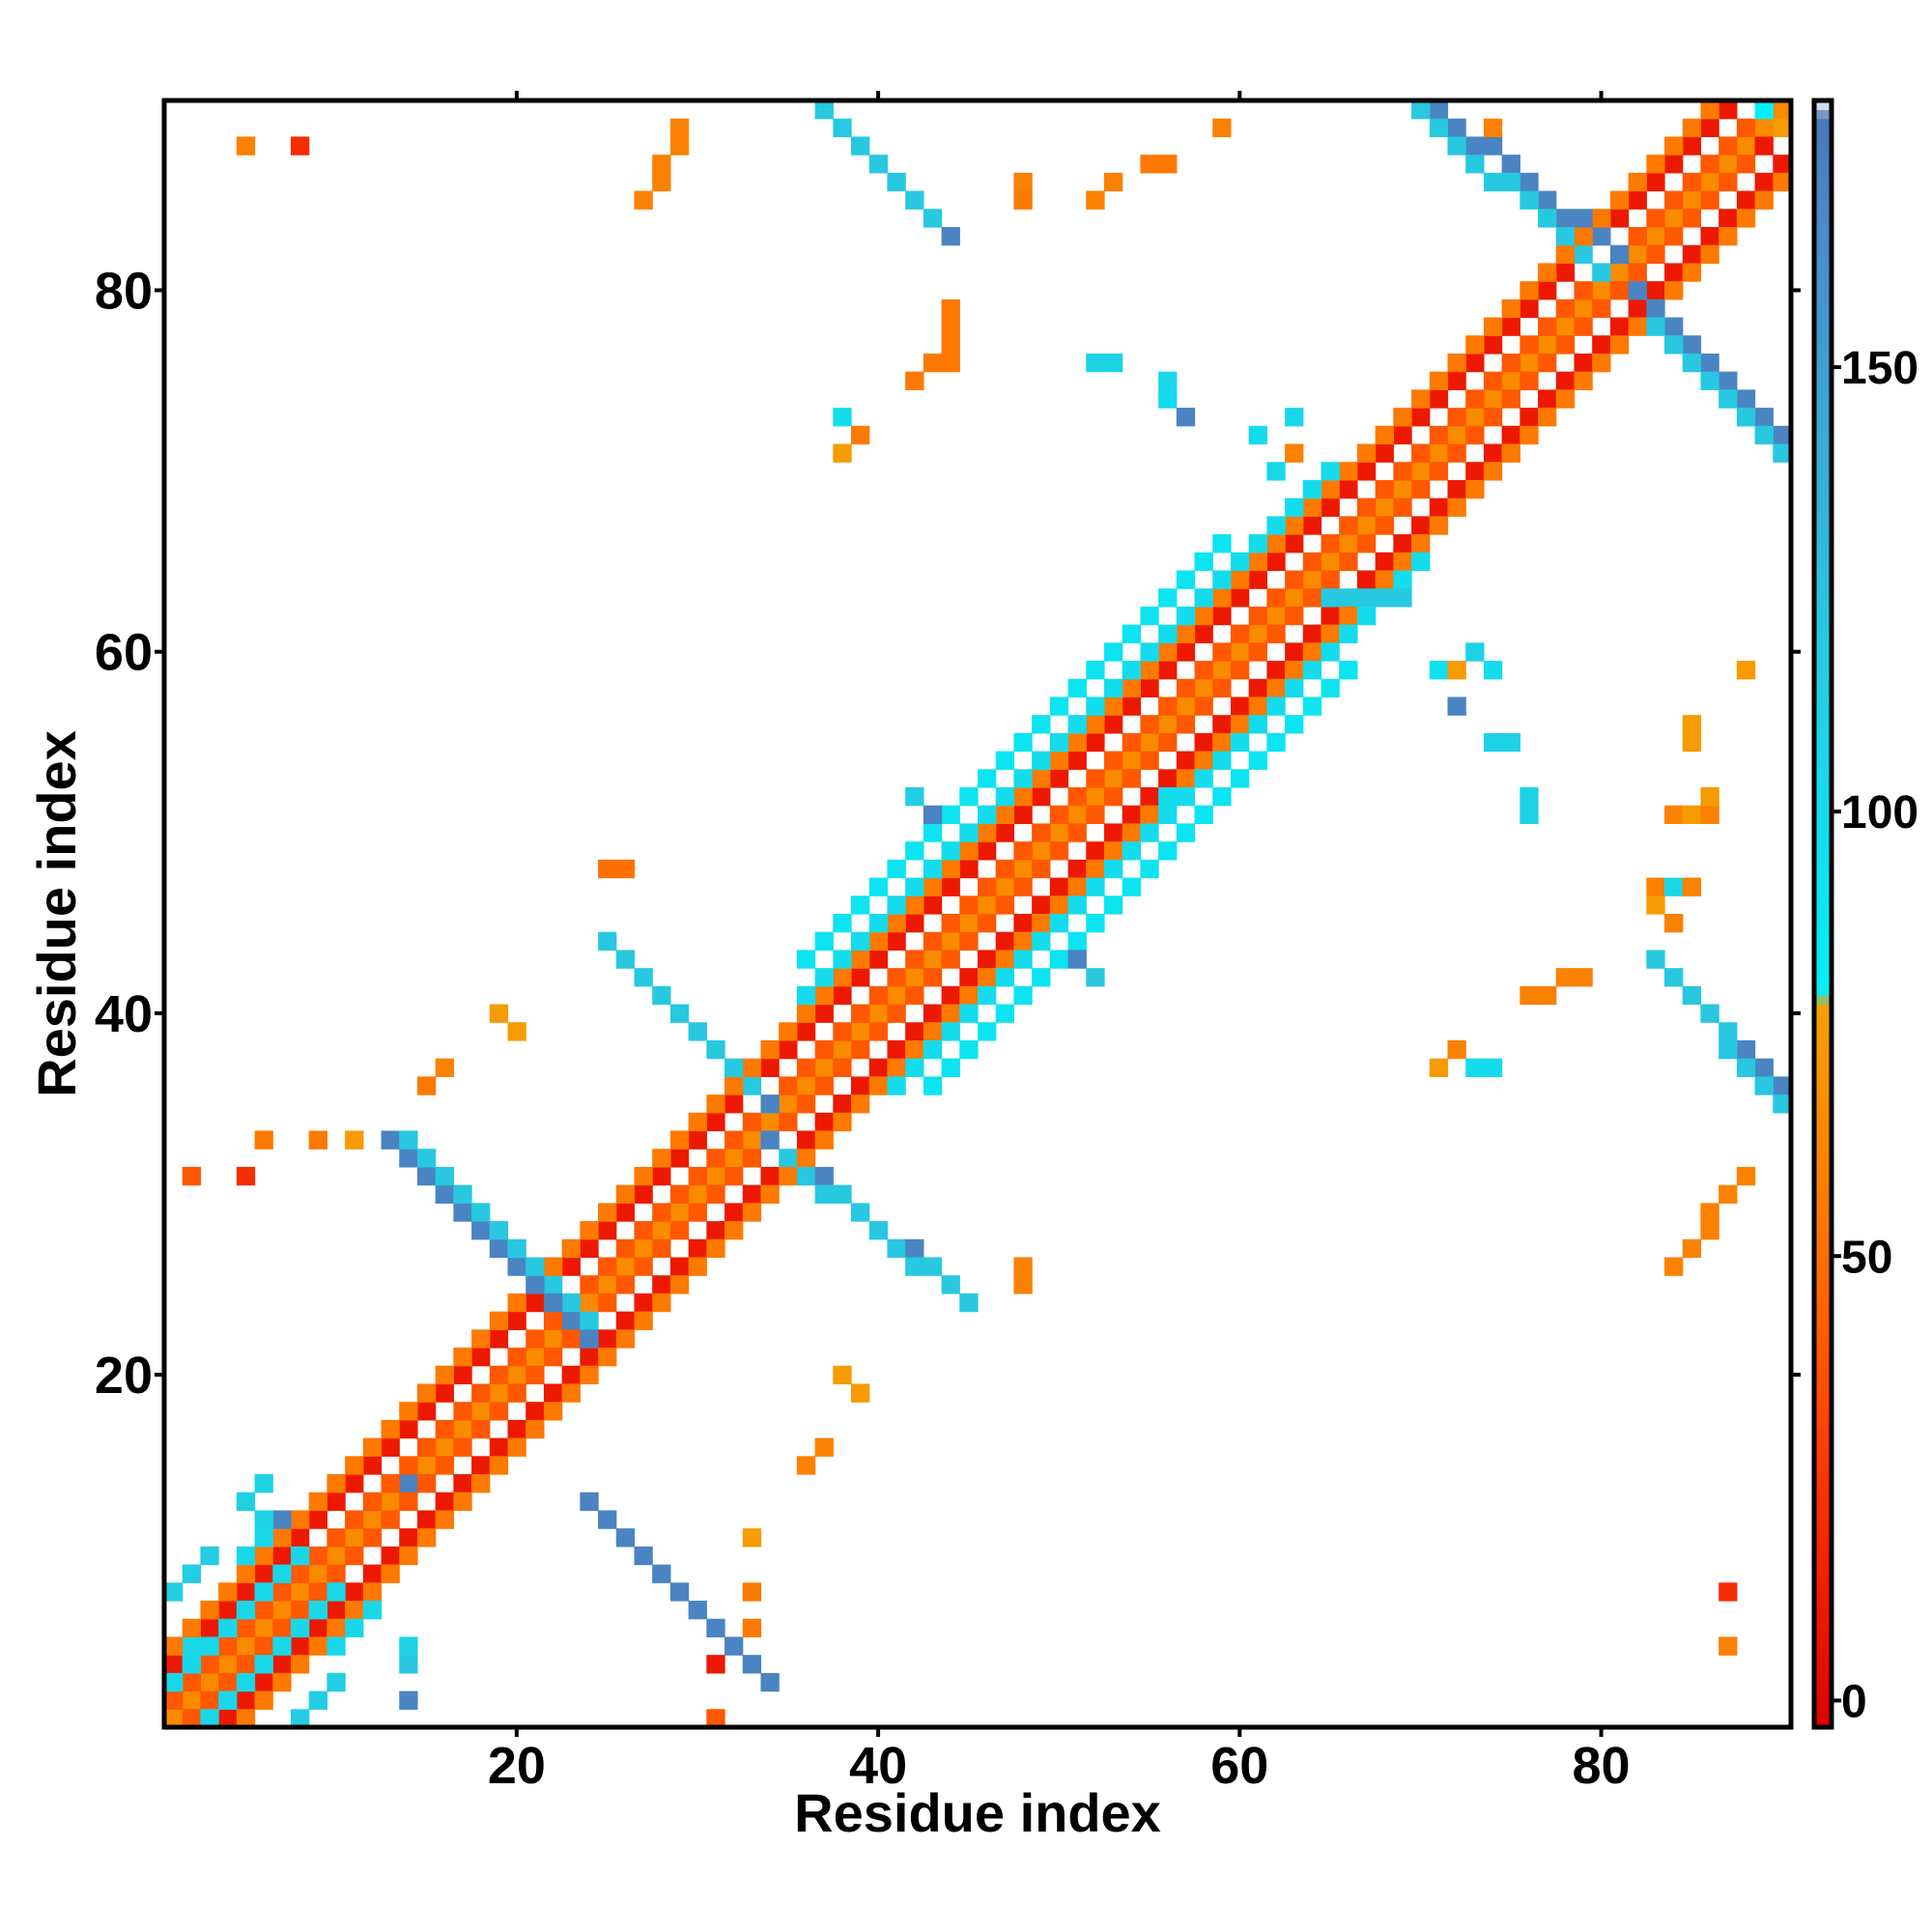 This screenshot has width=1932, height=1932. Describe the element at coordinates (1879, 368) in the screenshot. I see `colorbar-tick-label: 150` at that location.